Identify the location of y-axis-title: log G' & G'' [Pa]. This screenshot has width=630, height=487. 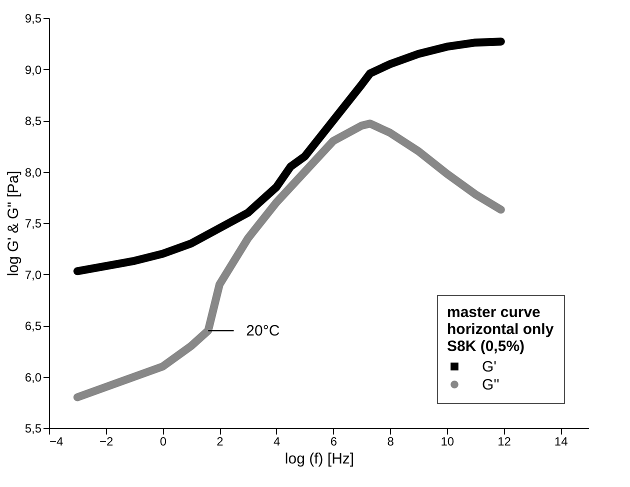
(13, 223).